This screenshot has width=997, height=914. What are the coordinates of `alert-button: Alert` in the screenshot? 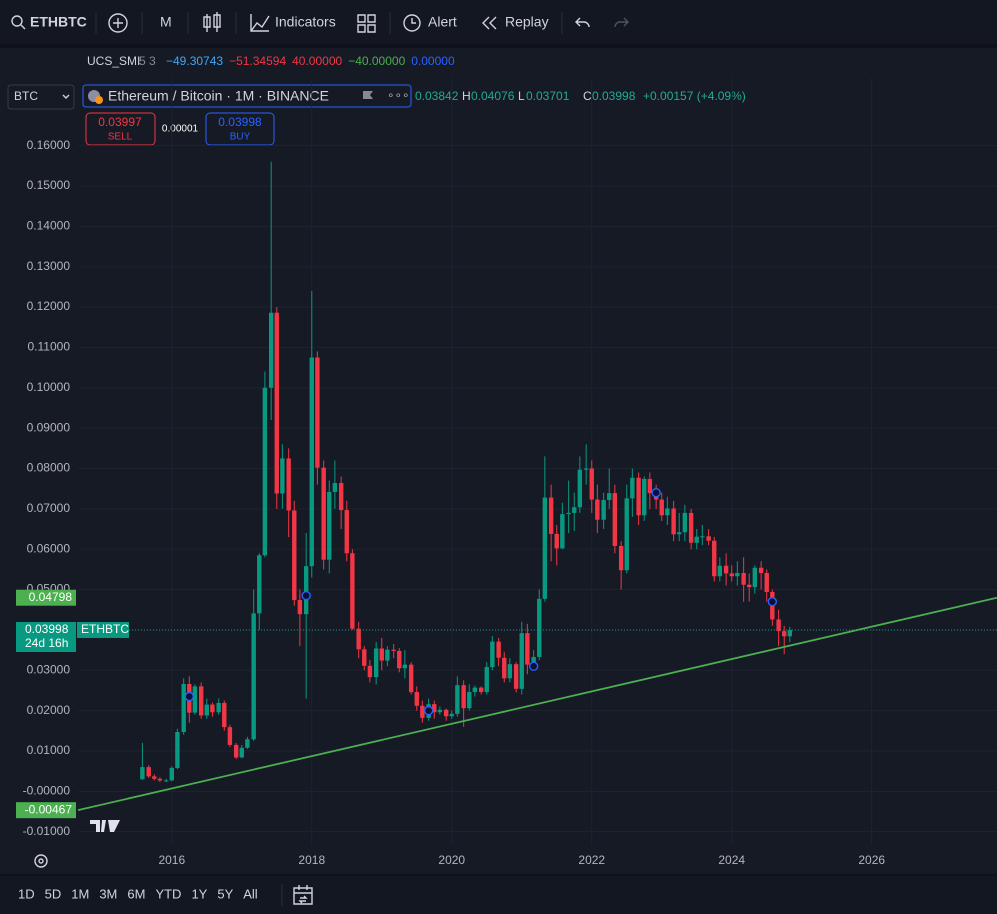 It's located at (430, 23).